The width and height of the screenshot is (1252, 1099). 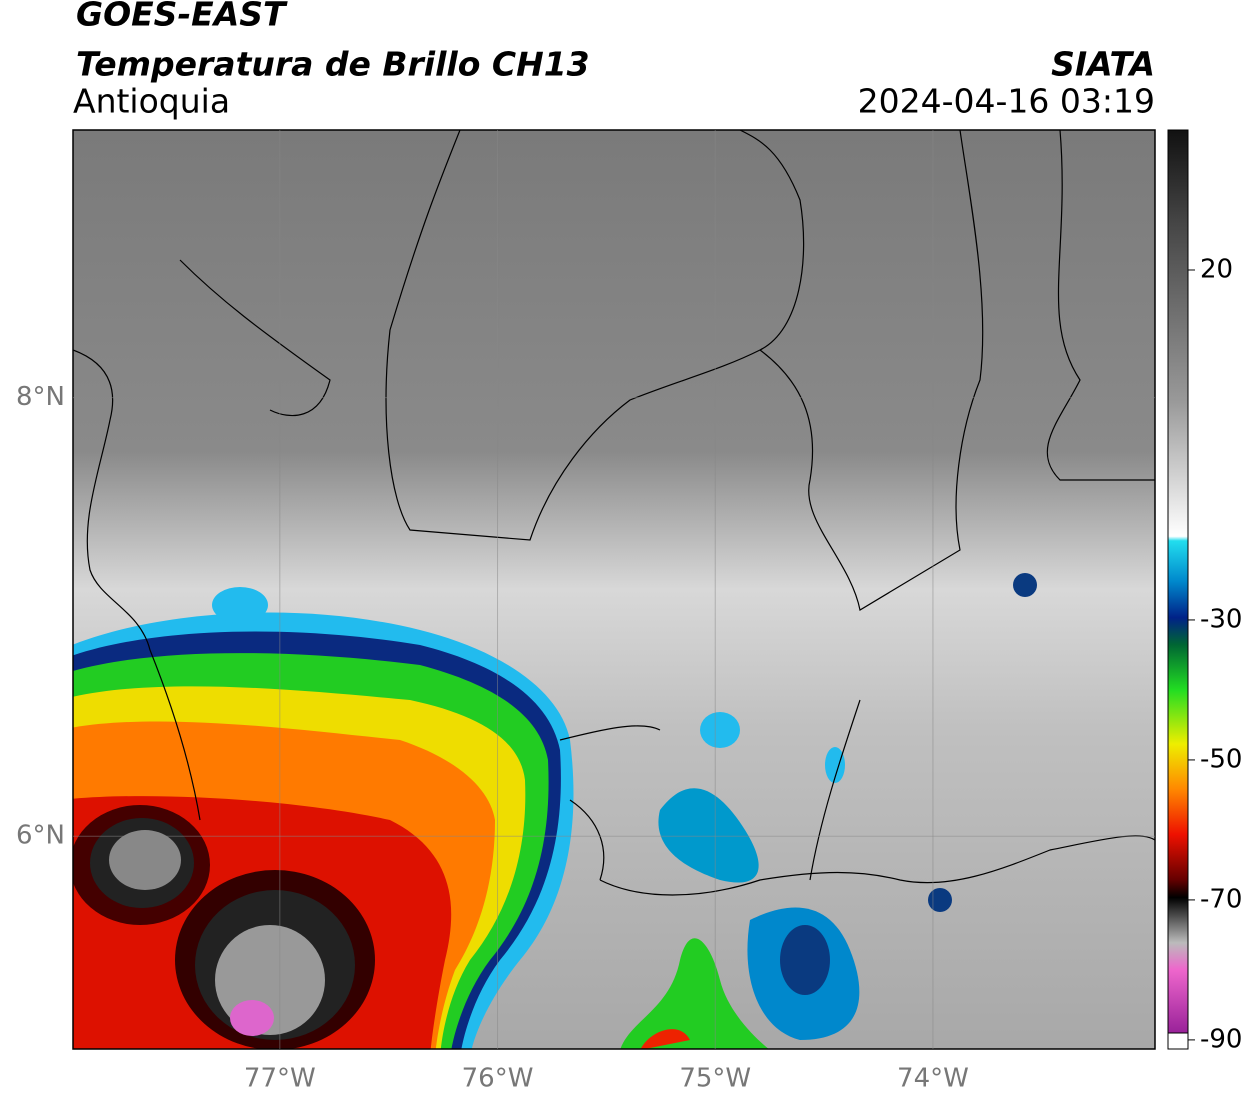 I want to click on colorbar-tick-label: -30, so click(x=1221, y=619).